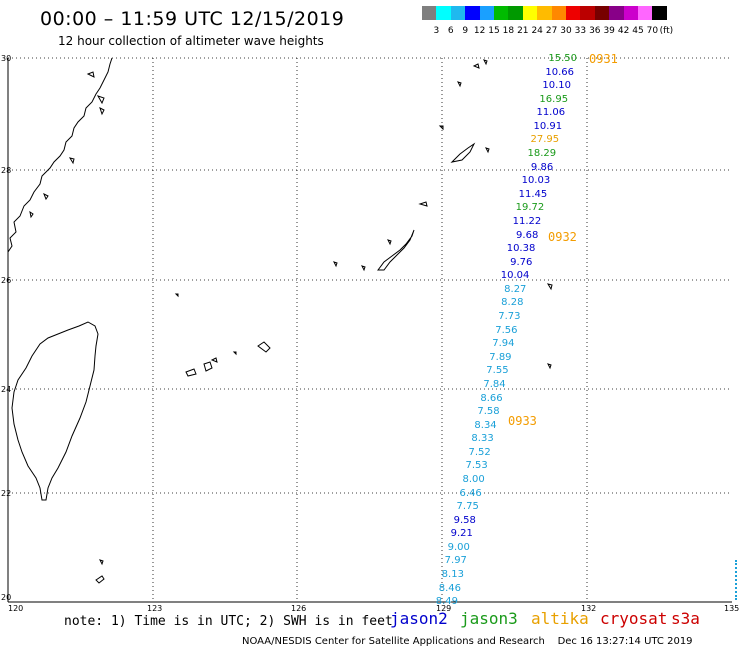  What do you see at coordinates (548, 126) in the screenshot?
I see `wave-height-label: 10.91` at bounding box center [548, 126].